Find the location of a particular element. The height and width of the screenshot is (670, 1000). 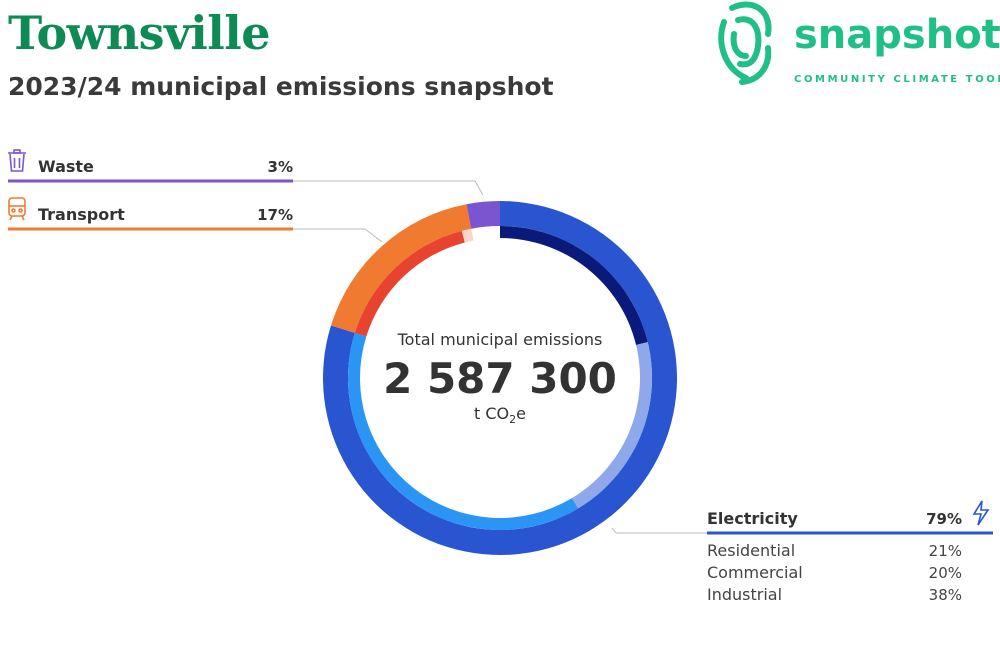

legend-sub-label-residential: Residential is located at coordinates (751, 550).